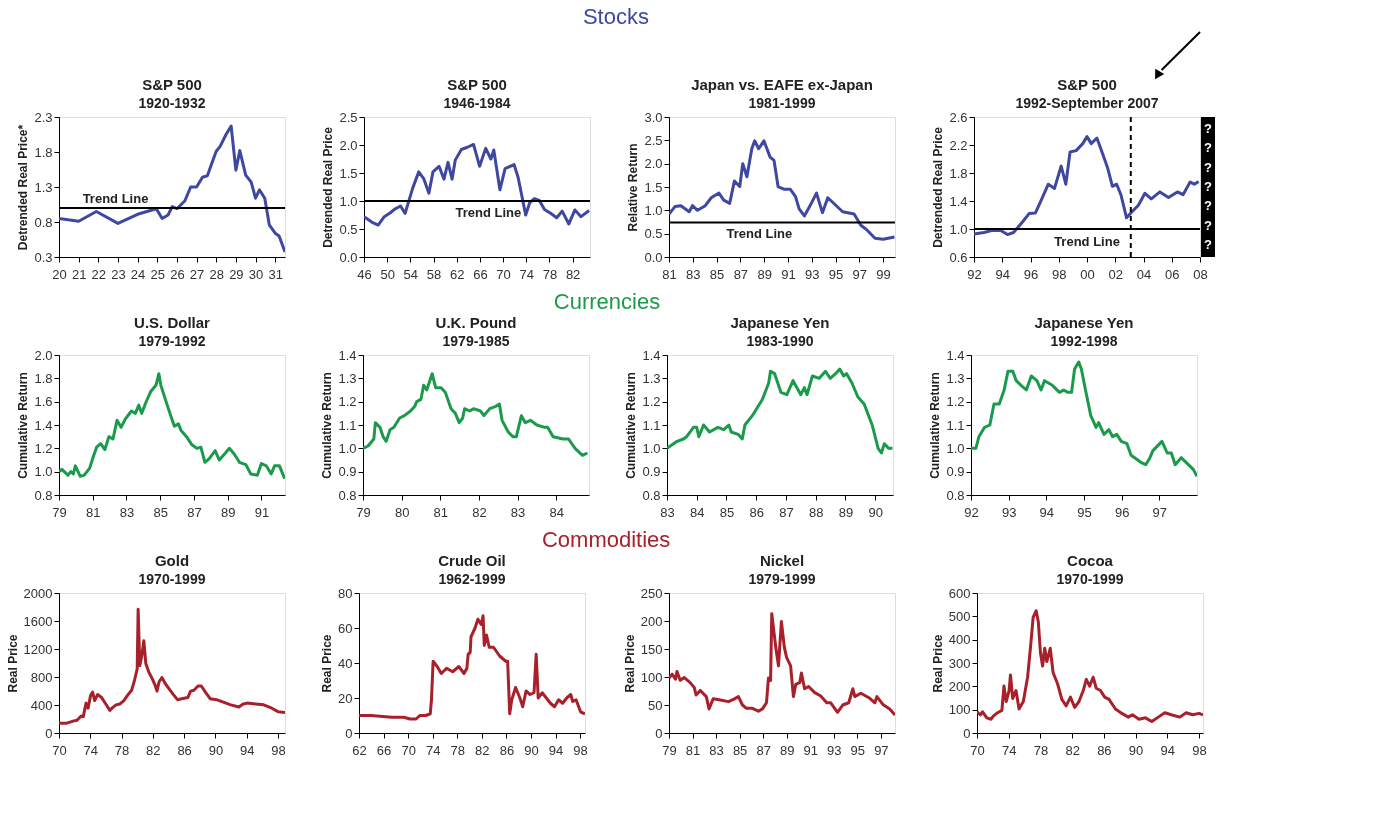 The height and width of the screenshot is (829, 1390). I want to click on x-tick-label: 30, so click(256, 274).